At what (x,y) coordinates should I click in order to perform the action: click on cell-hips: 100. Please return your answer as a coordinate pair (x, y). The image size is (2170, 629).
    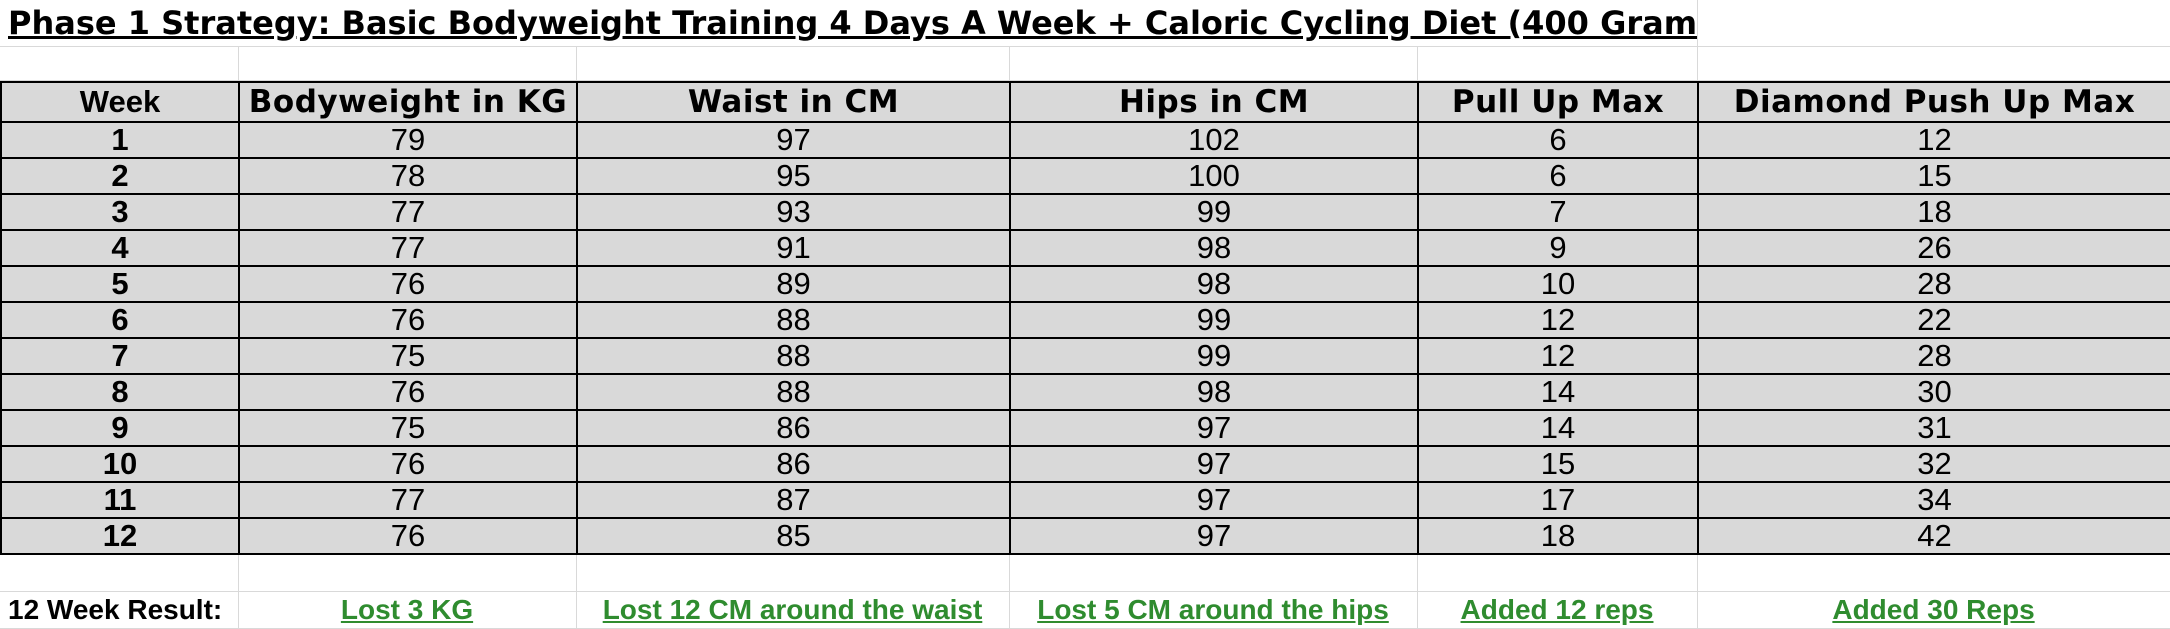
    Looking at the image, I should click on (1214, 176).